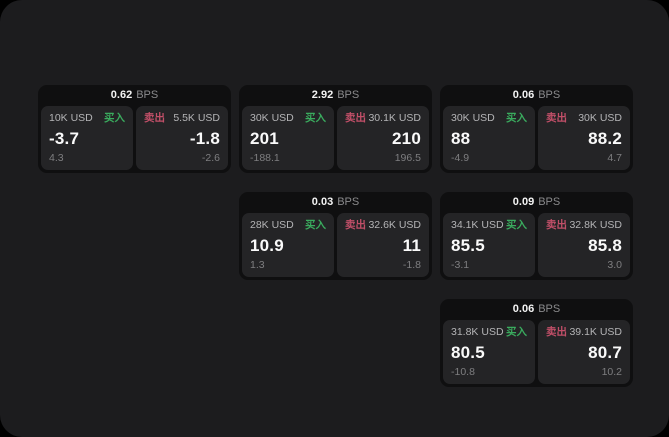  Describe the element at coordinates (468, 352) in the screenshot. I see `buy-price-value: 80.5` at that location.